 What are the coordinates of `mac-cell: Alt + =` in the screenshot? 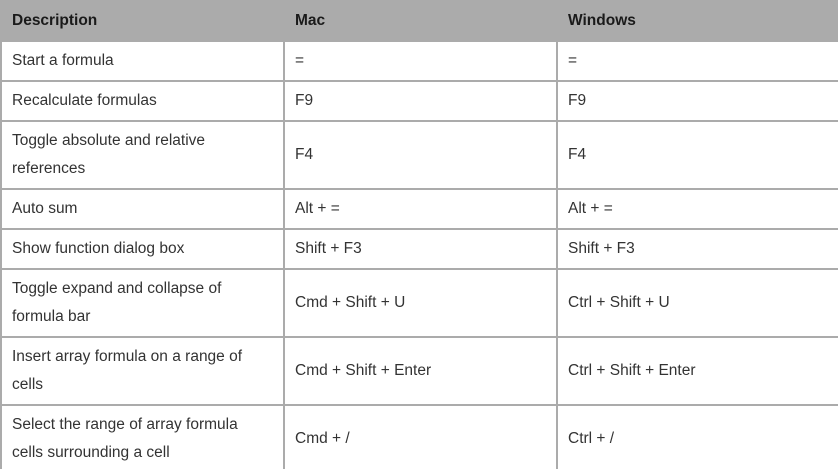 It's located at (420, 209).